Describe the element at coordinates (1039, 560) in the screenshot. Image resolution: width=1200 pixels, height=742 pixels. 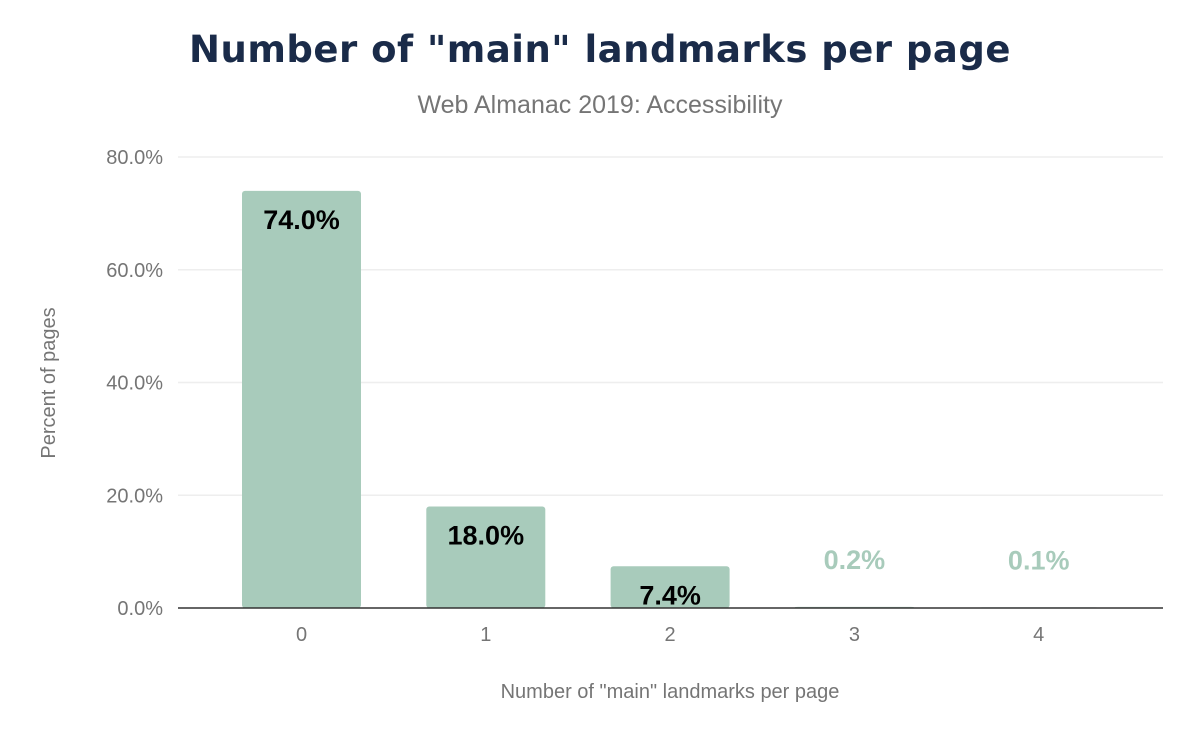
I see `data-label: 0.1%` at that location.